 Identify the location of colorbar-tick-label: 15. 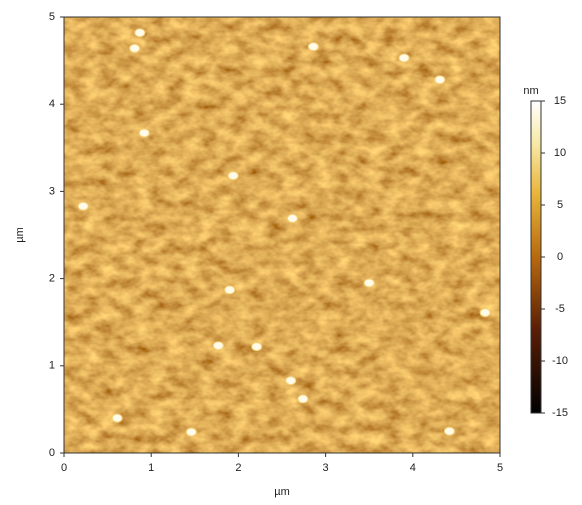
(560, 101).